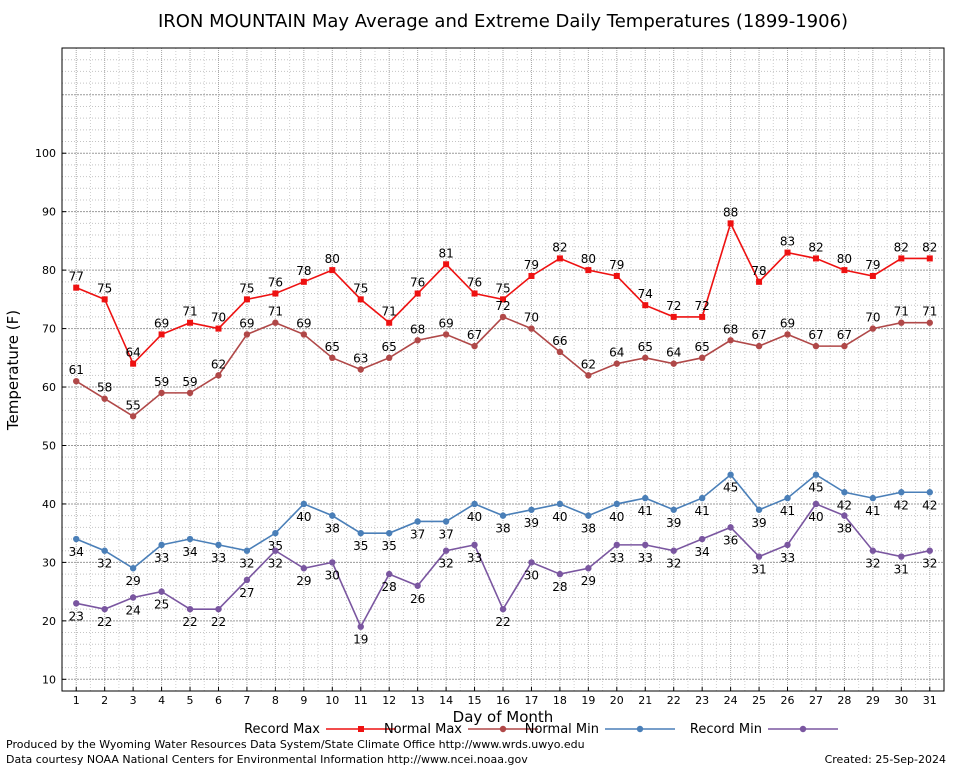 The height and width of the screenshot is (768, 954). What do you see at coordinates (104, 288) in the screenshot?
I see `data-label-record-max: 75` at bounding box center [104, 288].